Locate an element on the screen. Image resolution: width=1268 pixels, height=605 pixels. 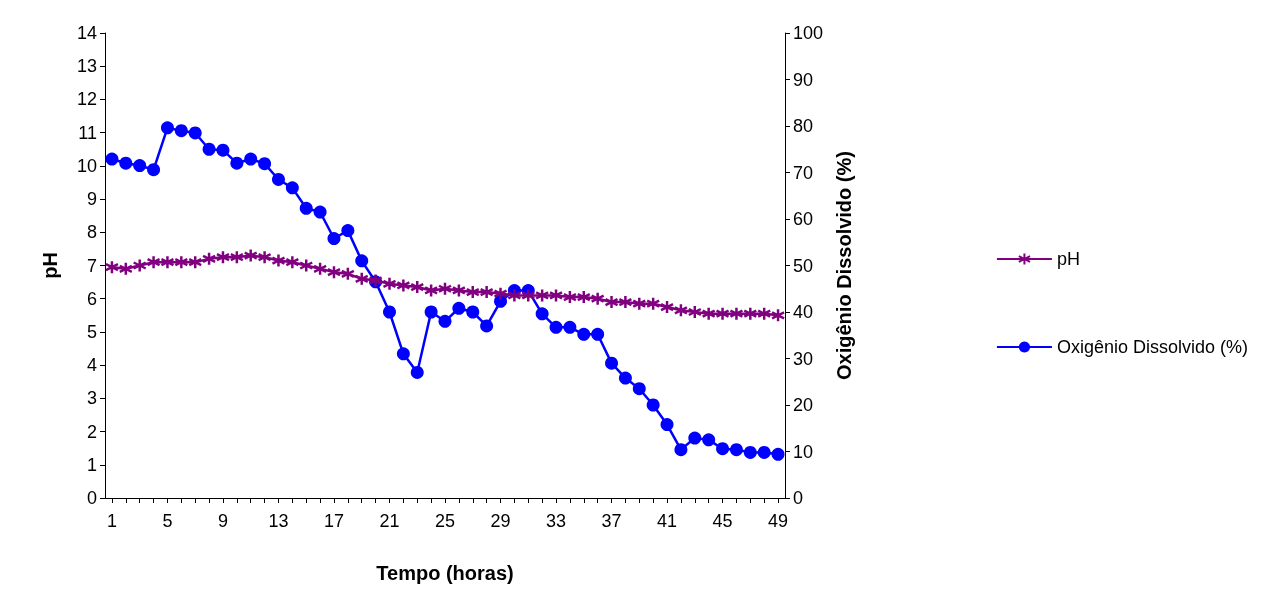
x-tick-label: 17 is located at coordinates (333, 521).